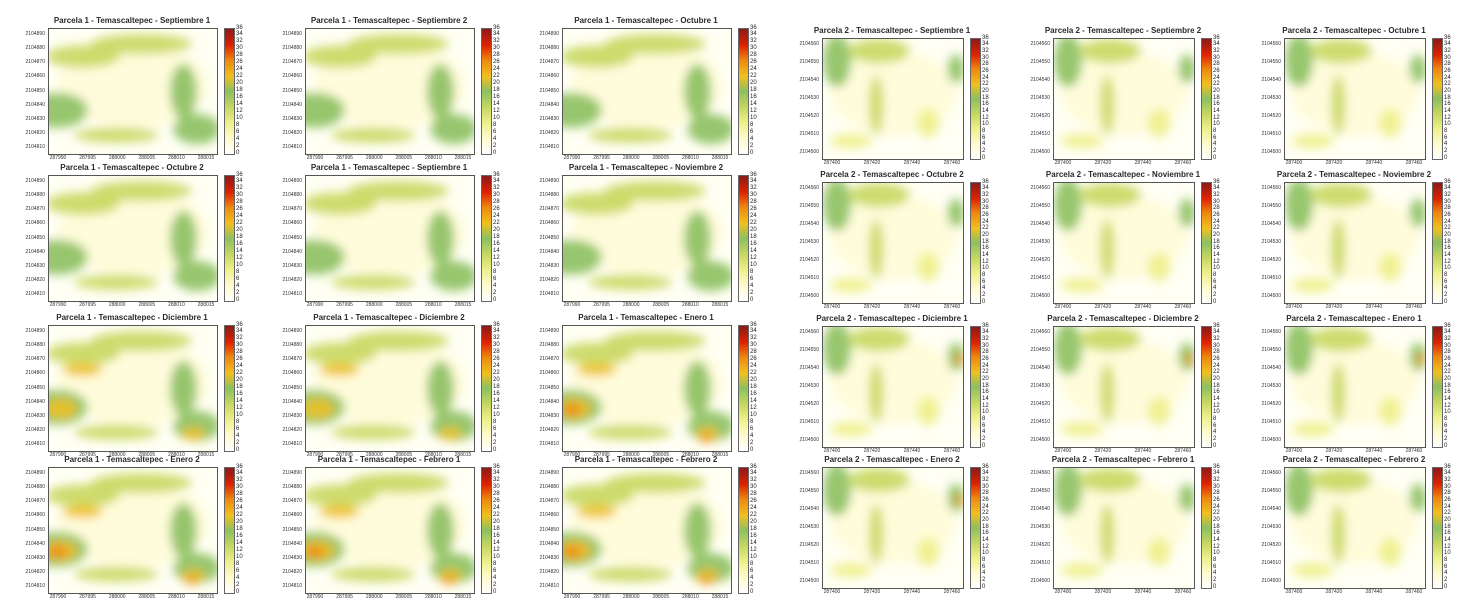  Describe the element at coordinates (344, 597) in the screenshot. I see `x-tick-label: 287995` at that location.